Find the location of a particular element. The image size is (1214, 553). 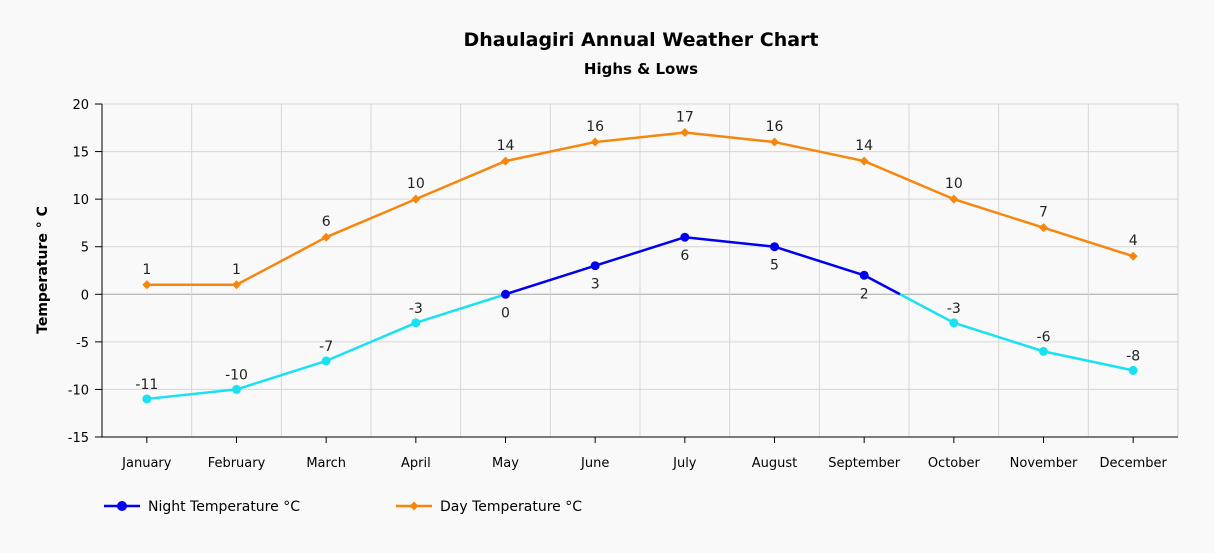

x-tick-label: May is located at coordinates (505, 463).